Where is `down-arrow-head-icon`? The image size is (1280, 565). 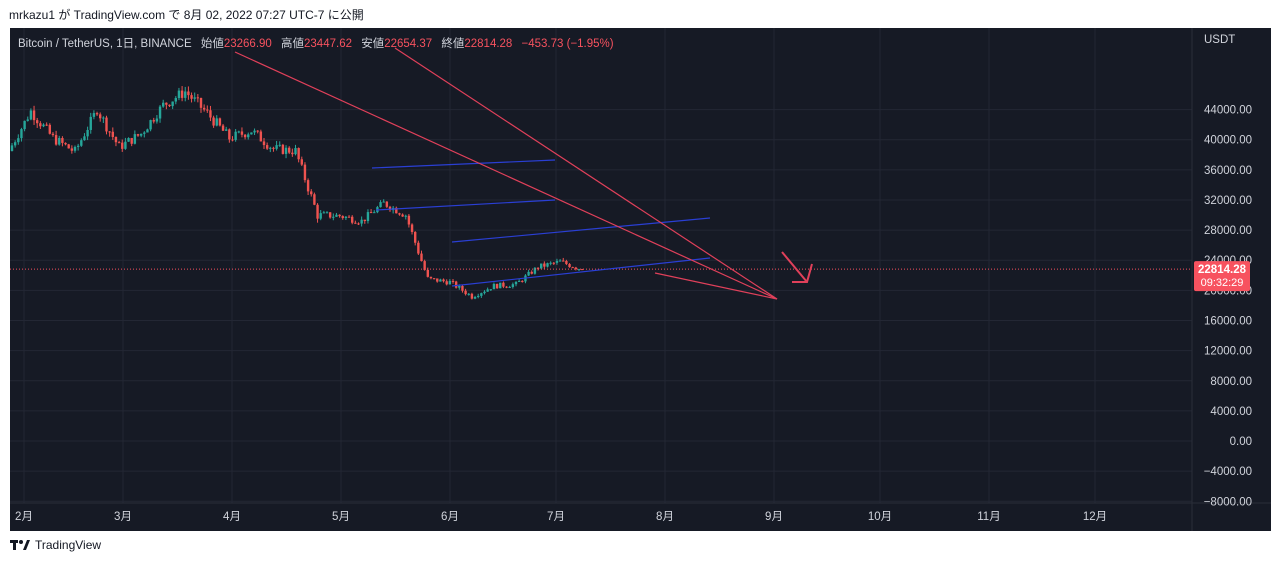 down-arrow-head-icon is located at coordinates (802, 273).